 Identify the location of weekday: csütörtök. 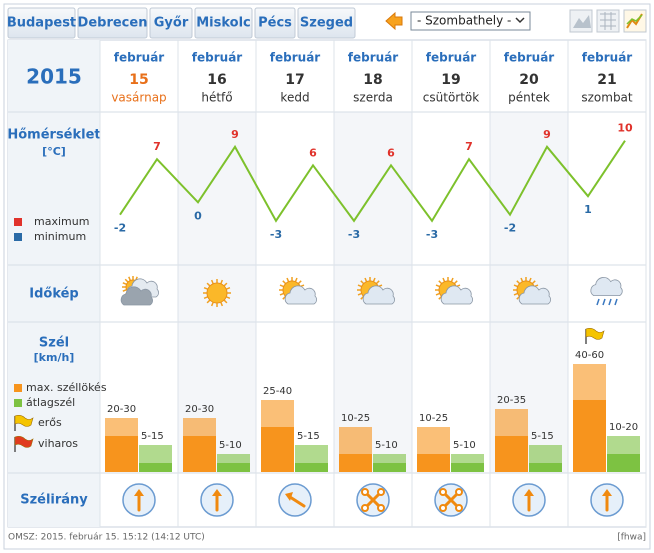
(451, 98).